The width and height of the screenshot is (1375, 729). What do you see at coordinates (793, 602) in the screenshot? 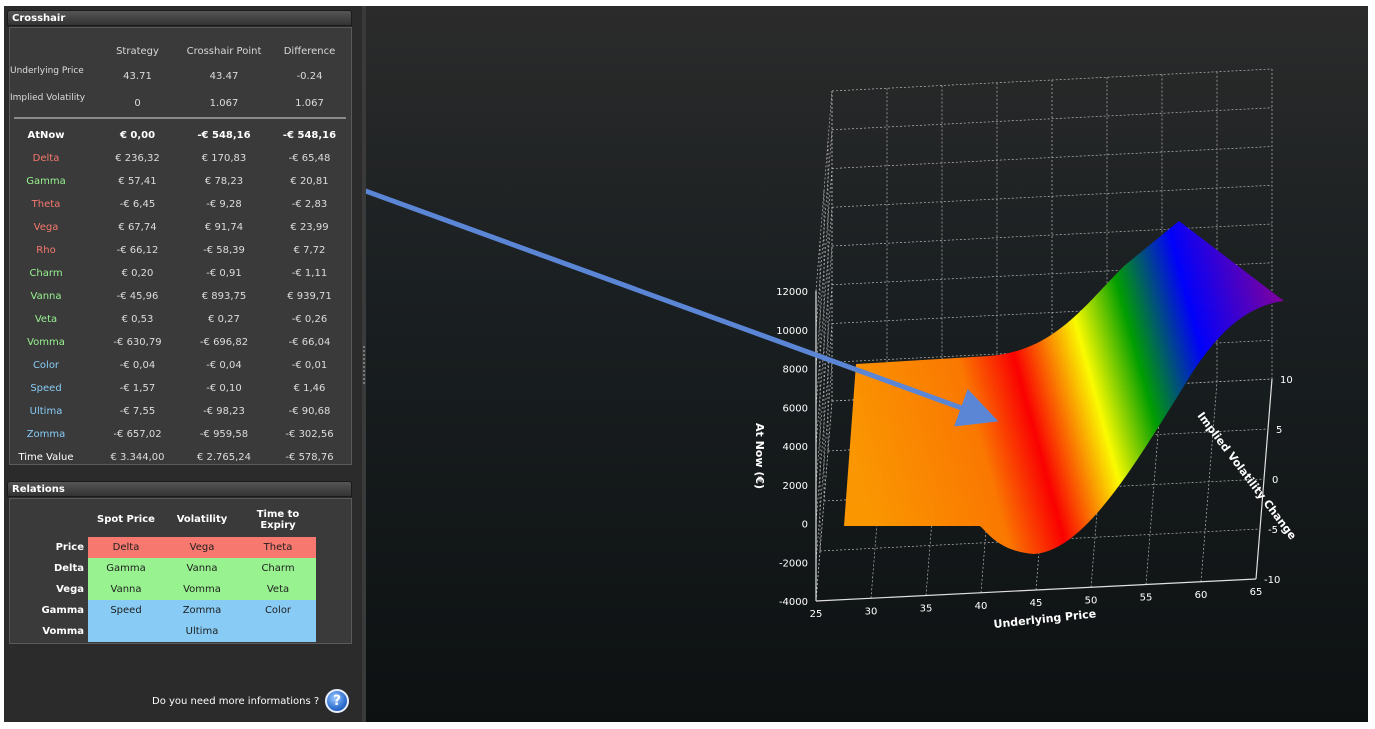
I see `z-tick-label: -4000` at bounding box center [793, 602].